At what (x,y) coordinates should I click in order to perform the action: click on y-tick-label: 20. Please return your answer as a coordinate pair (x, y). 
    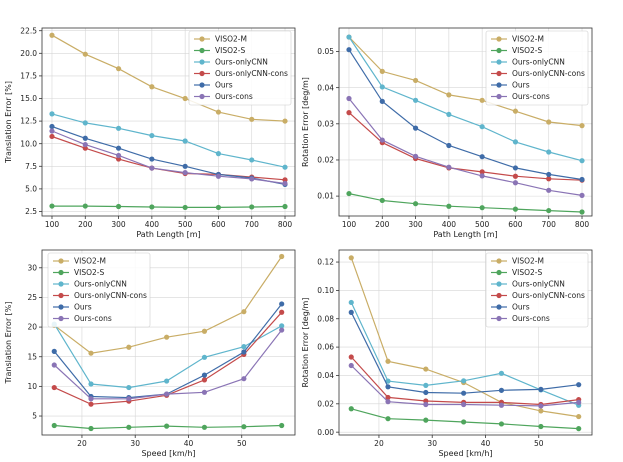
    Looking at the image, I should click on (32, 327).